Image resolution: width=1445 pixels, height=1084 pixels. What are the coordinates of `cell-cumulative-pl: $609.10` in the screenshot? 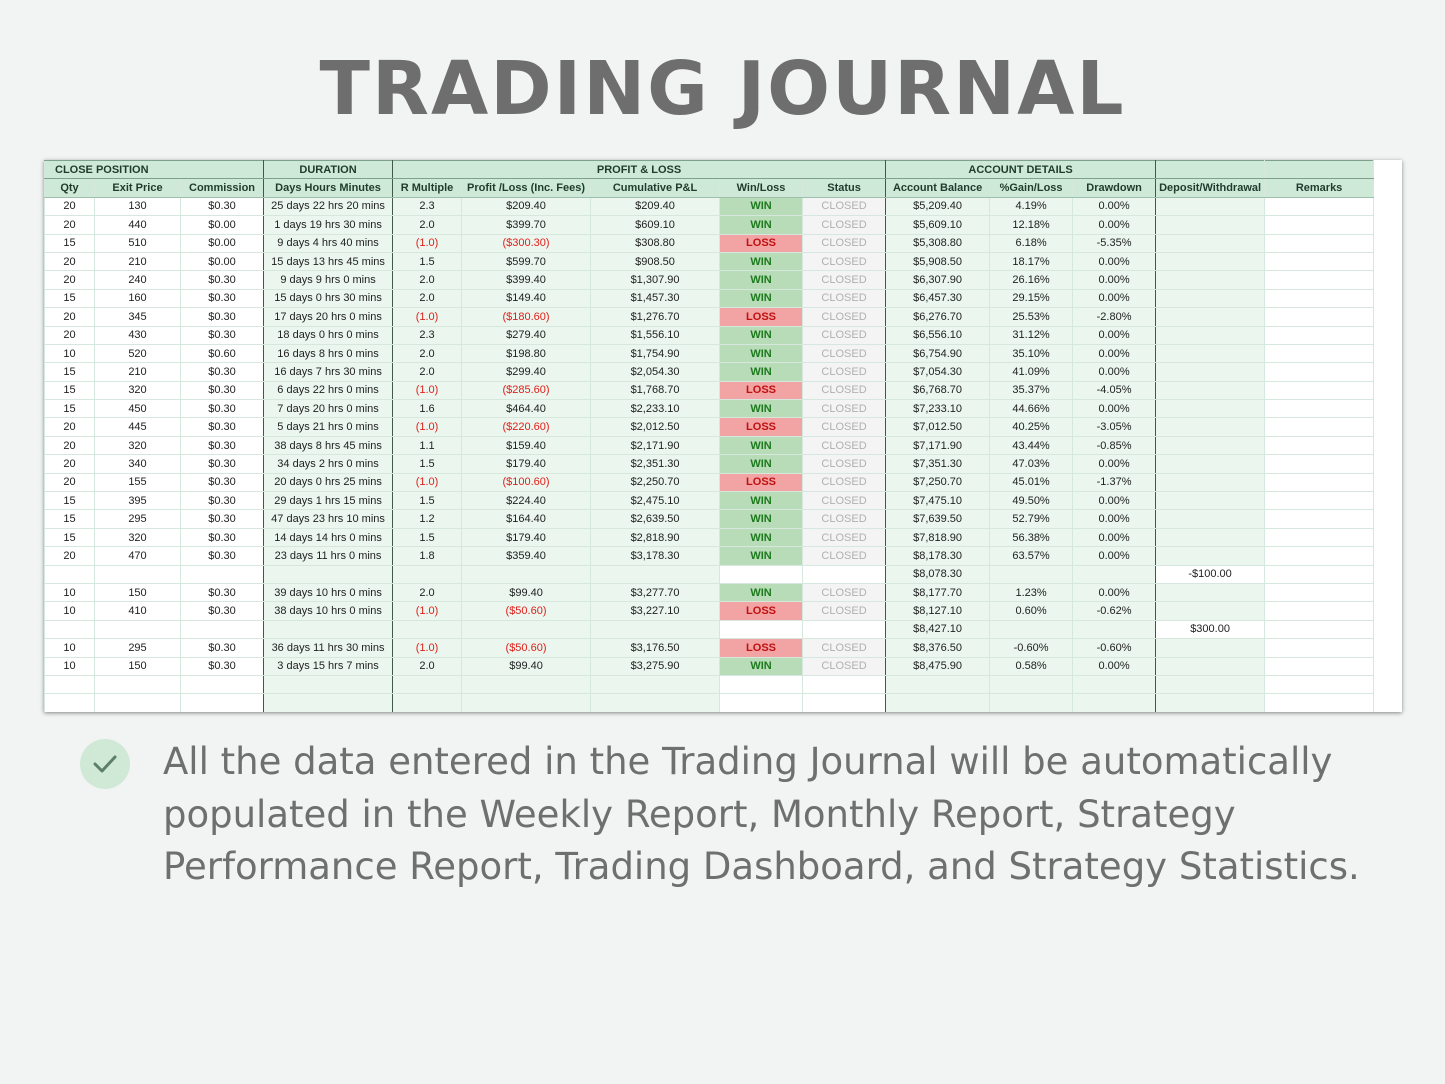 It's located at (655, 225).